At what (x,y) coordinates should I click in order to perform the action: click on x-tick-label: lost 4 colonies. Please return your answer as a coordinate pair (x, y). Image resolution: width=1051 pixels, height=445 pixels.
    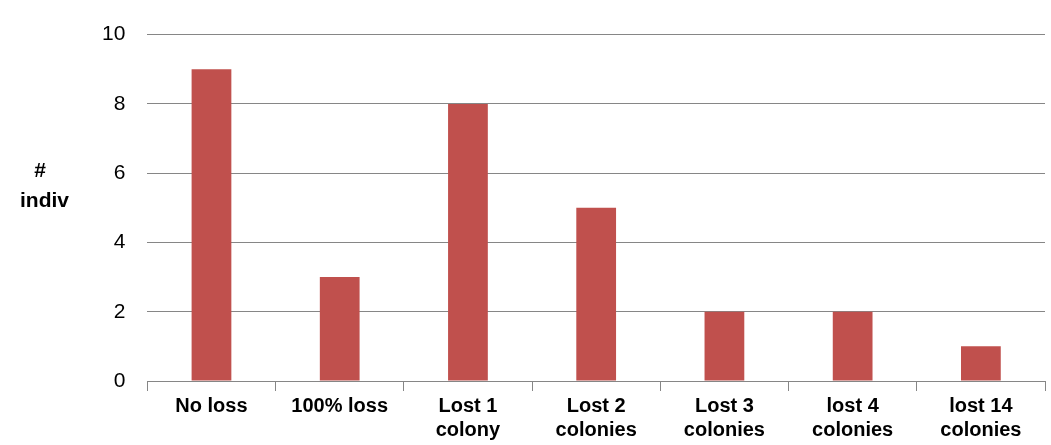
    Looking at the image, I should click on (853, 416).